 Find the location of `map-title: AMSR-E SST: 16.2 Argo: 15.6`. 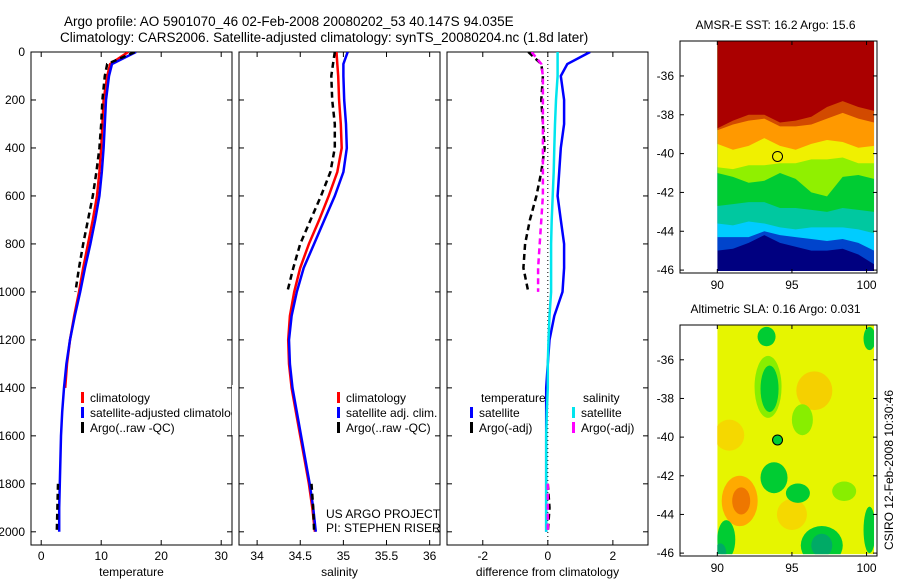

map-title: AMSR-E SST: 16.2 Argo: 15.6 is located at coordinates (775, 25).